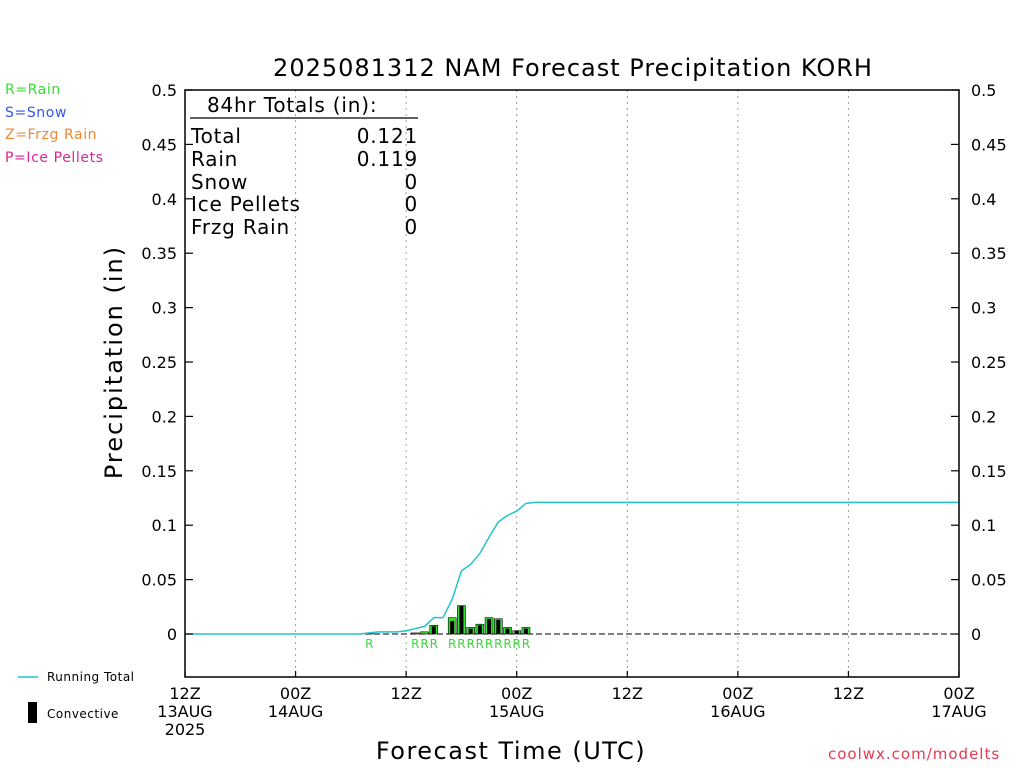  I want to click on y-tick-label-left: 0.2, so click(164, 416).